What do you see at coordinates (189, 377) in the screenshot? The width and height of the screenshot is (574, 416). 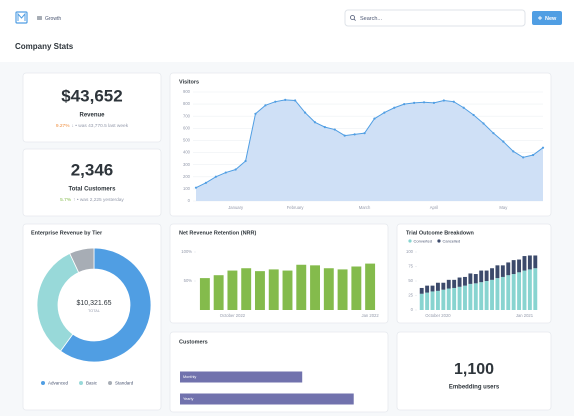 I see `bar-label: Monthly` at bounding box center [189, 377].